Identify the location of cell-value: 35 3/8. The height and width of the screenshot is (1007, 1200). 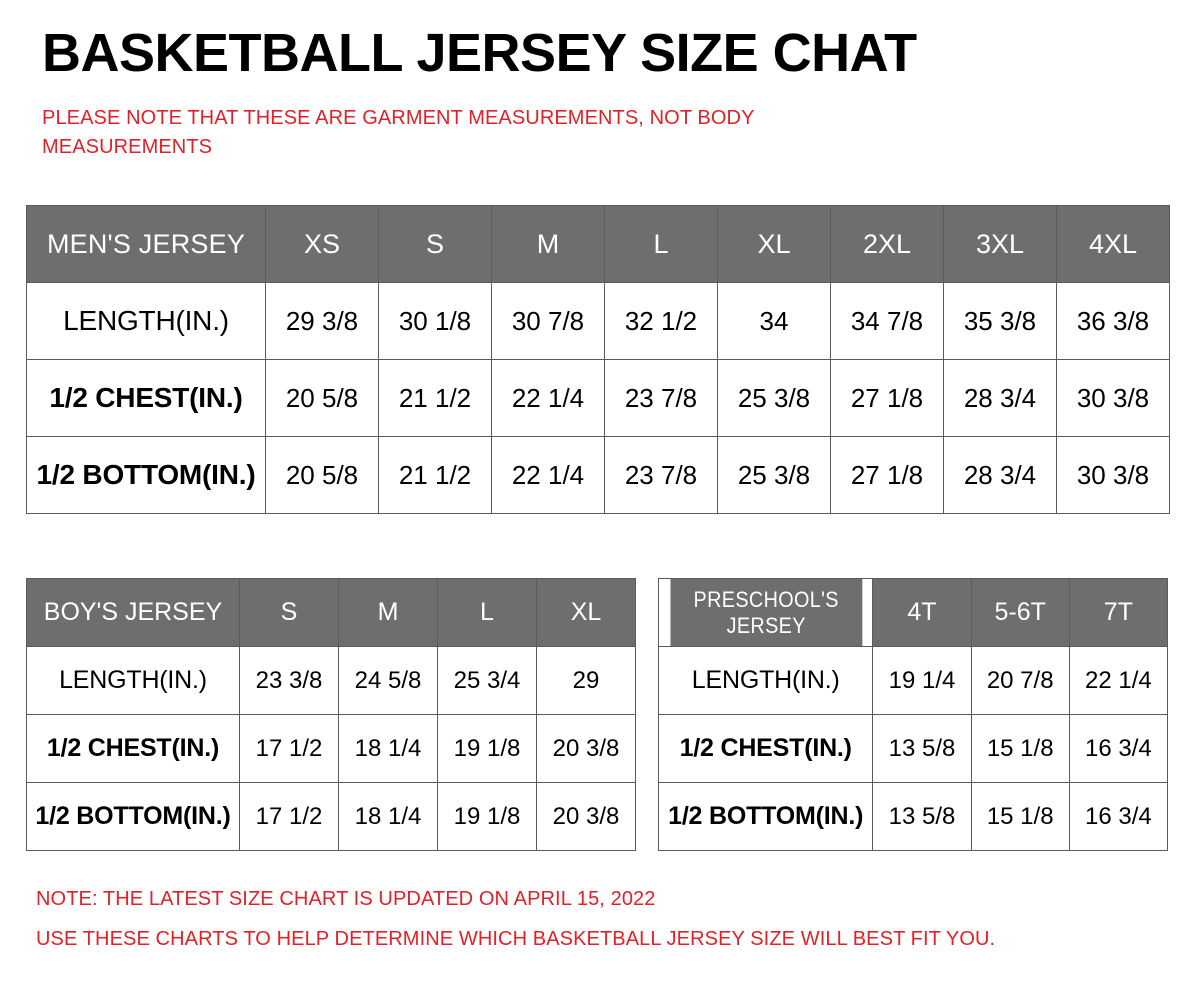
(1000, 321).